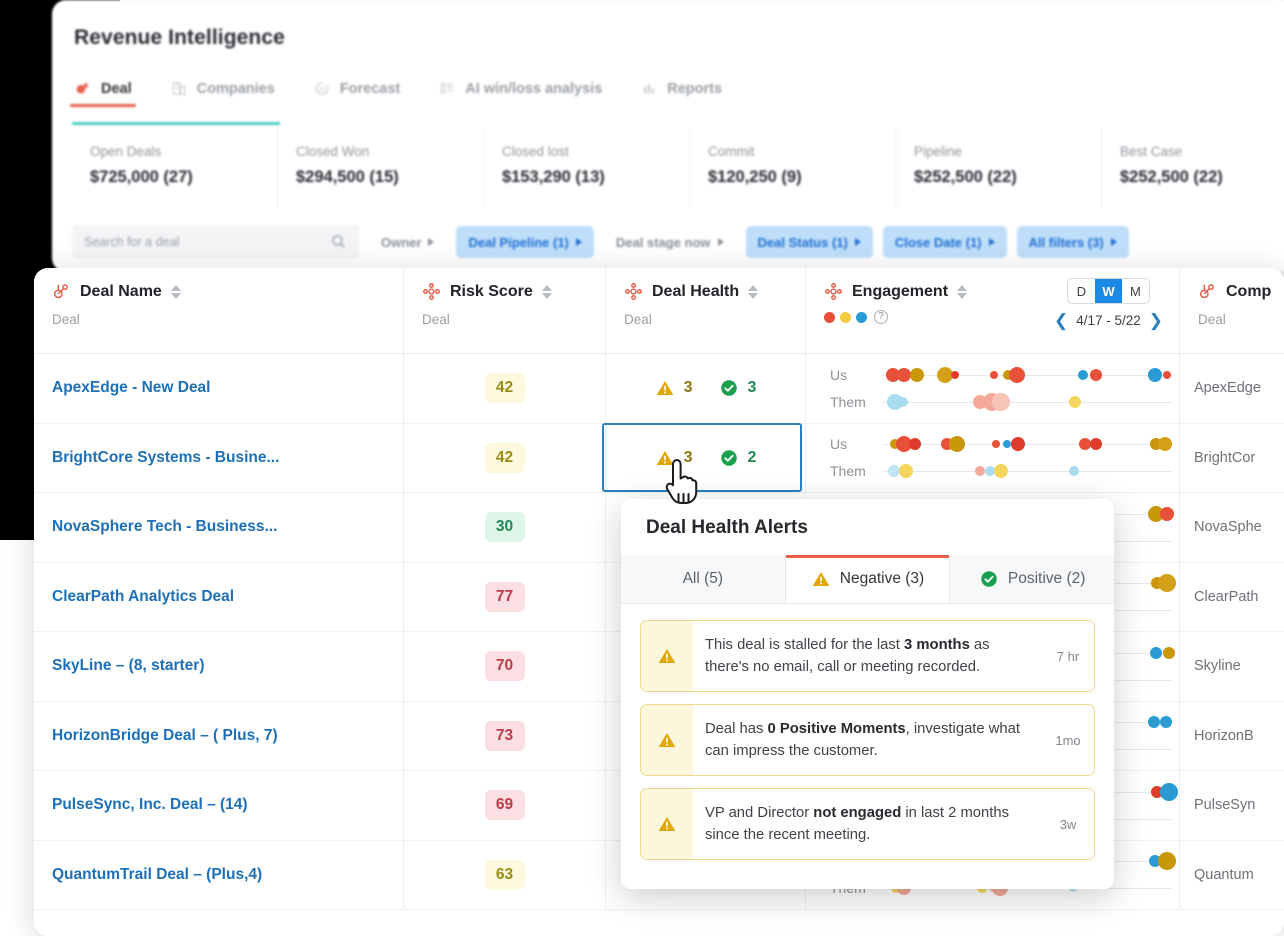 This screenshot has height=936, width=1284. I want to click on cell-risk-score: 77, so click(505, 596).